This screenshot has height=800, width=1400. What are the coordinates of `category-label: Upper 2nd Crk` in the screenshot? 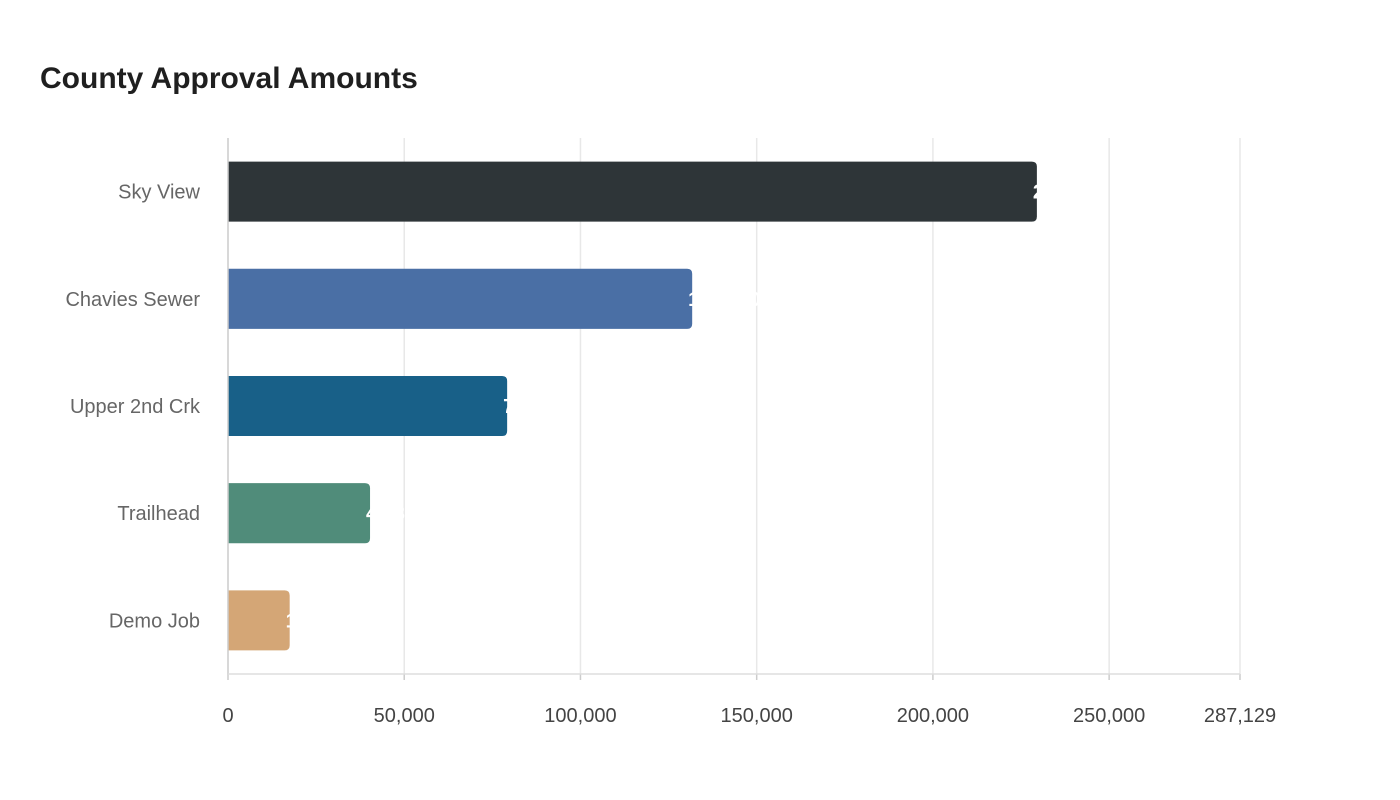 It's located at (135, 407).